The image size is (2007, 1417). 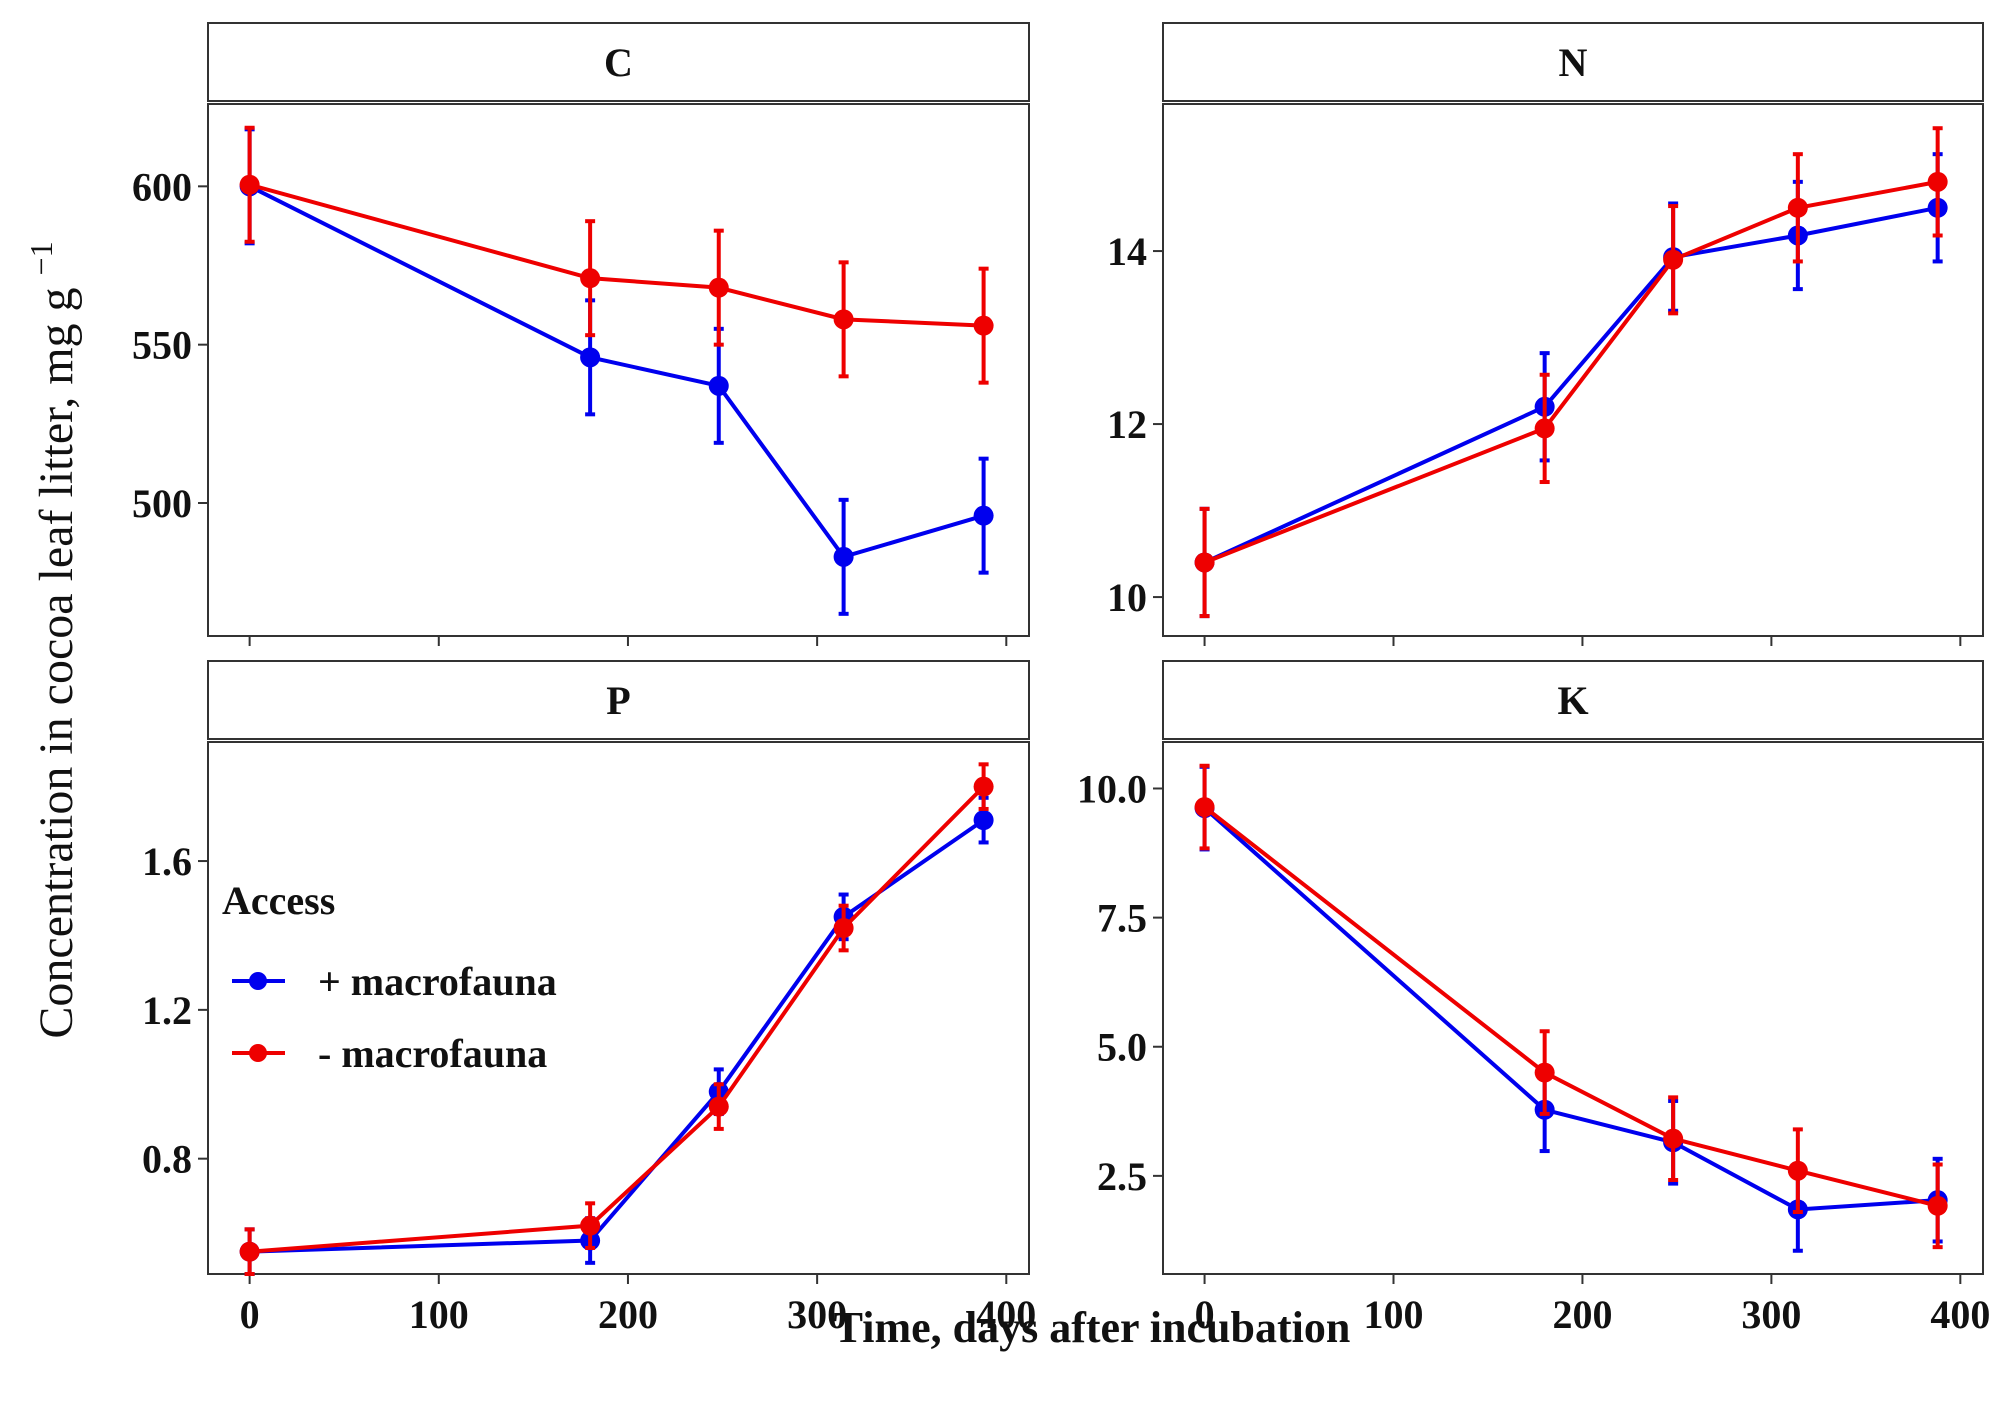 What do you see at coordinates (1112, 788) in the screenshot?
I see `y-tick-label: 10.0` at bounding box center [1112, 788].